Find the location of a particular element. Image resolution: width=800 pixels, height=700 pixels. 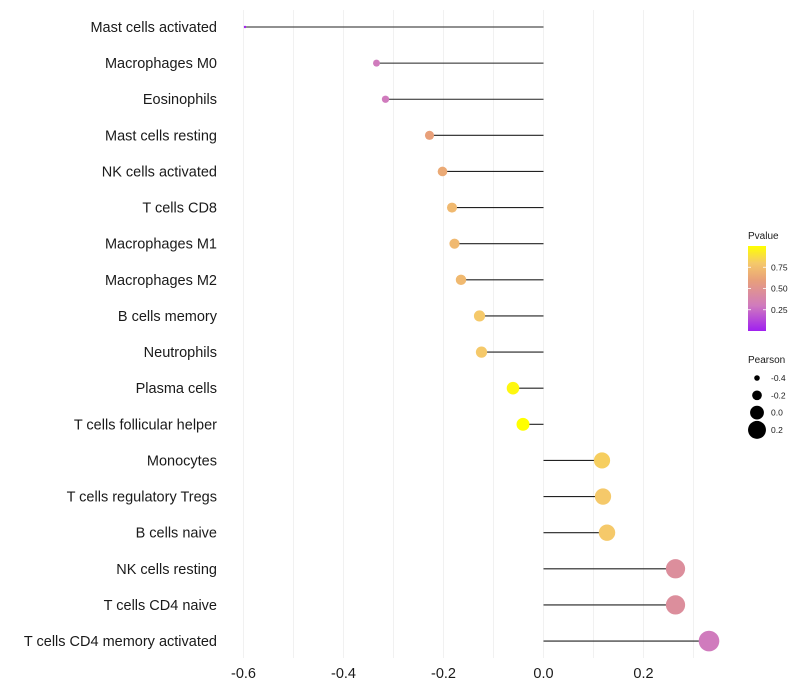

category-label: T cells CD8 is located at coordinates (179, 209).